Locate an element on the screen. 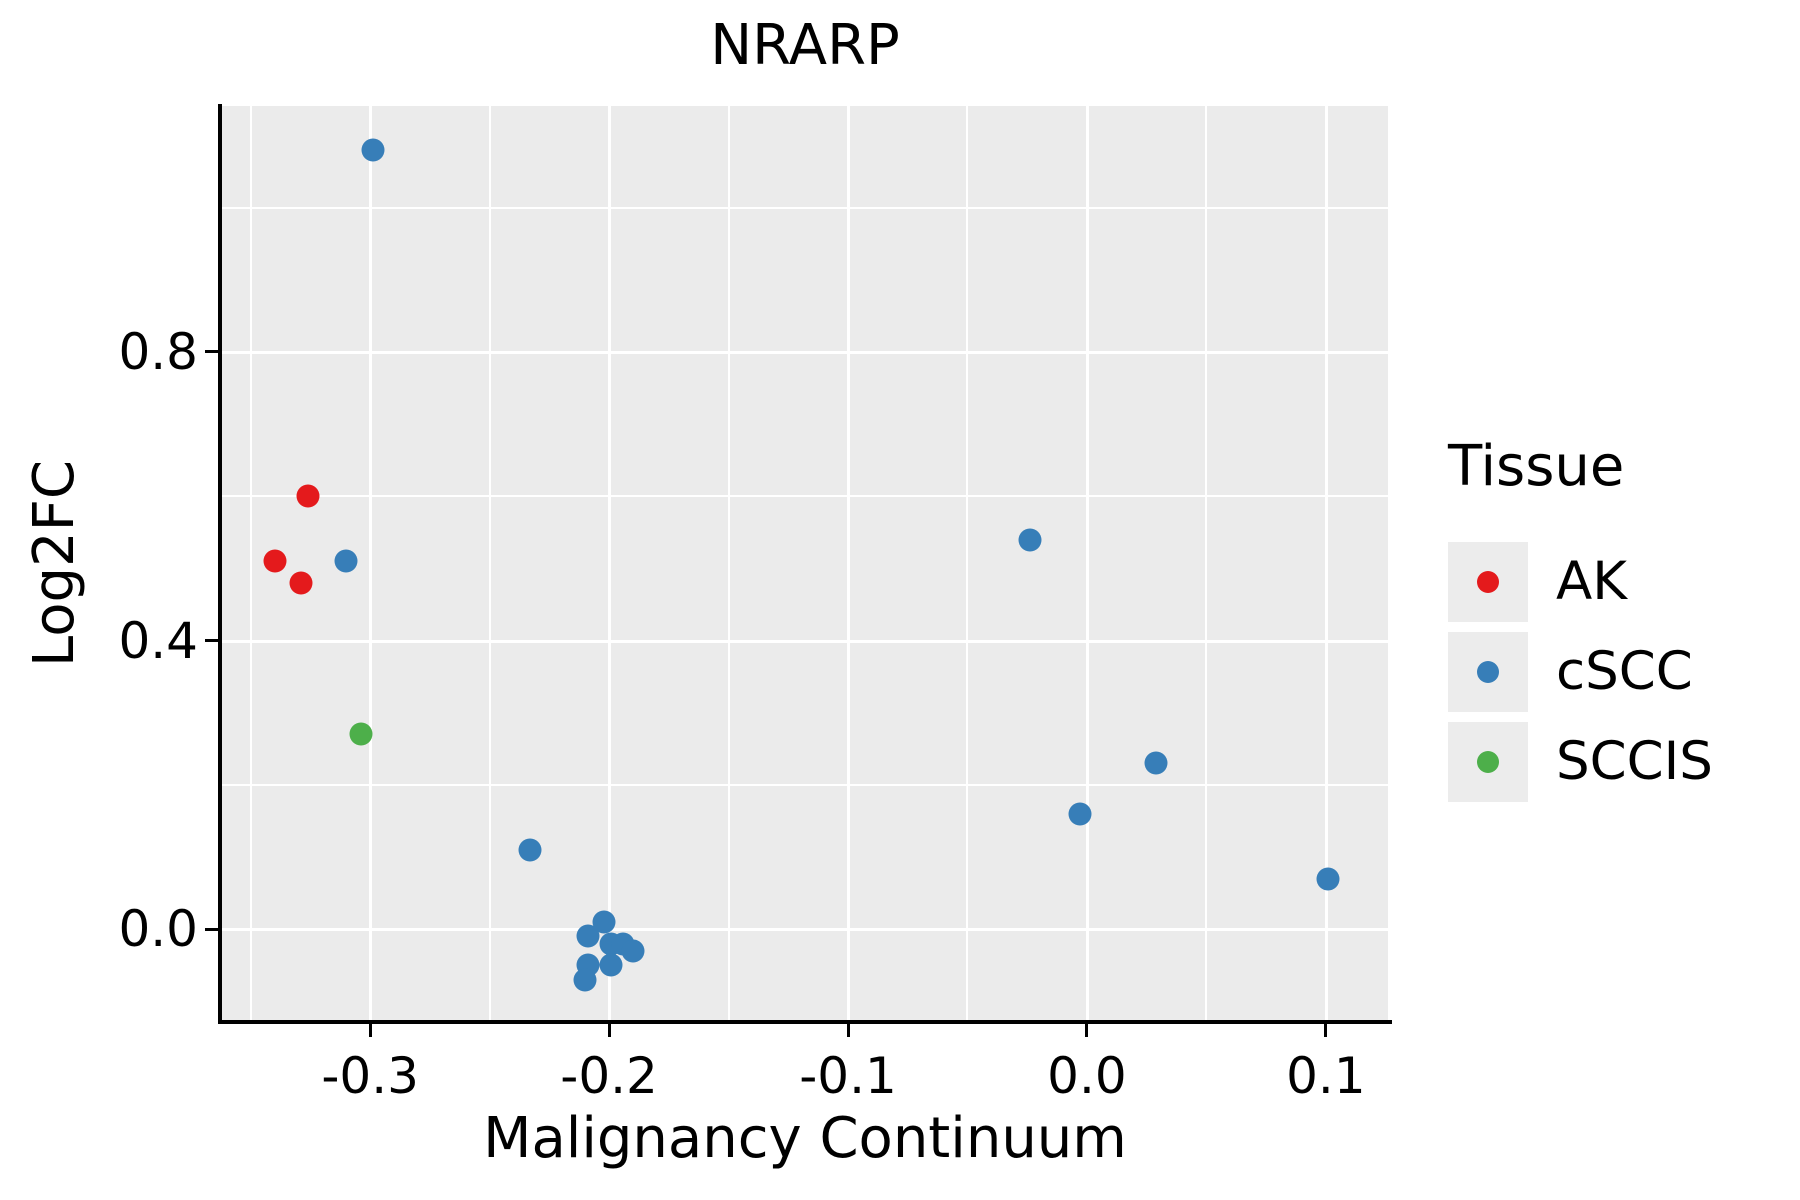  data-point-sccis is located at coordinates (361, 734).